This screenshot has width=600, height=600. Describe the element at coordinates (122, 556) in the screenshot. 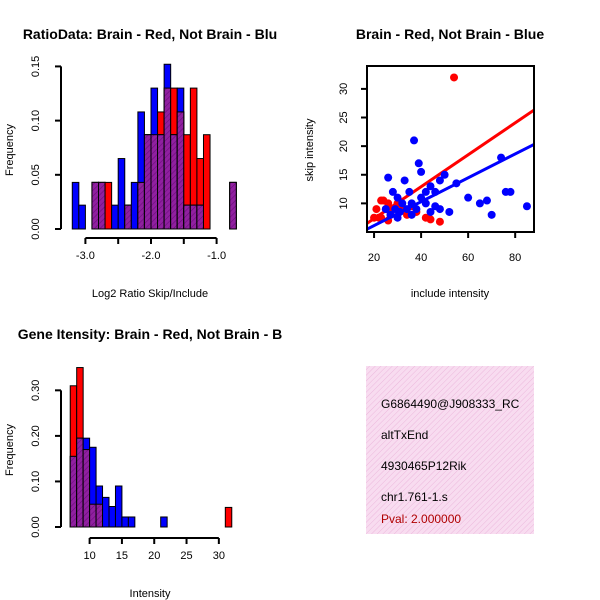

I see `intensity-x-tick-label: 15` at that location.